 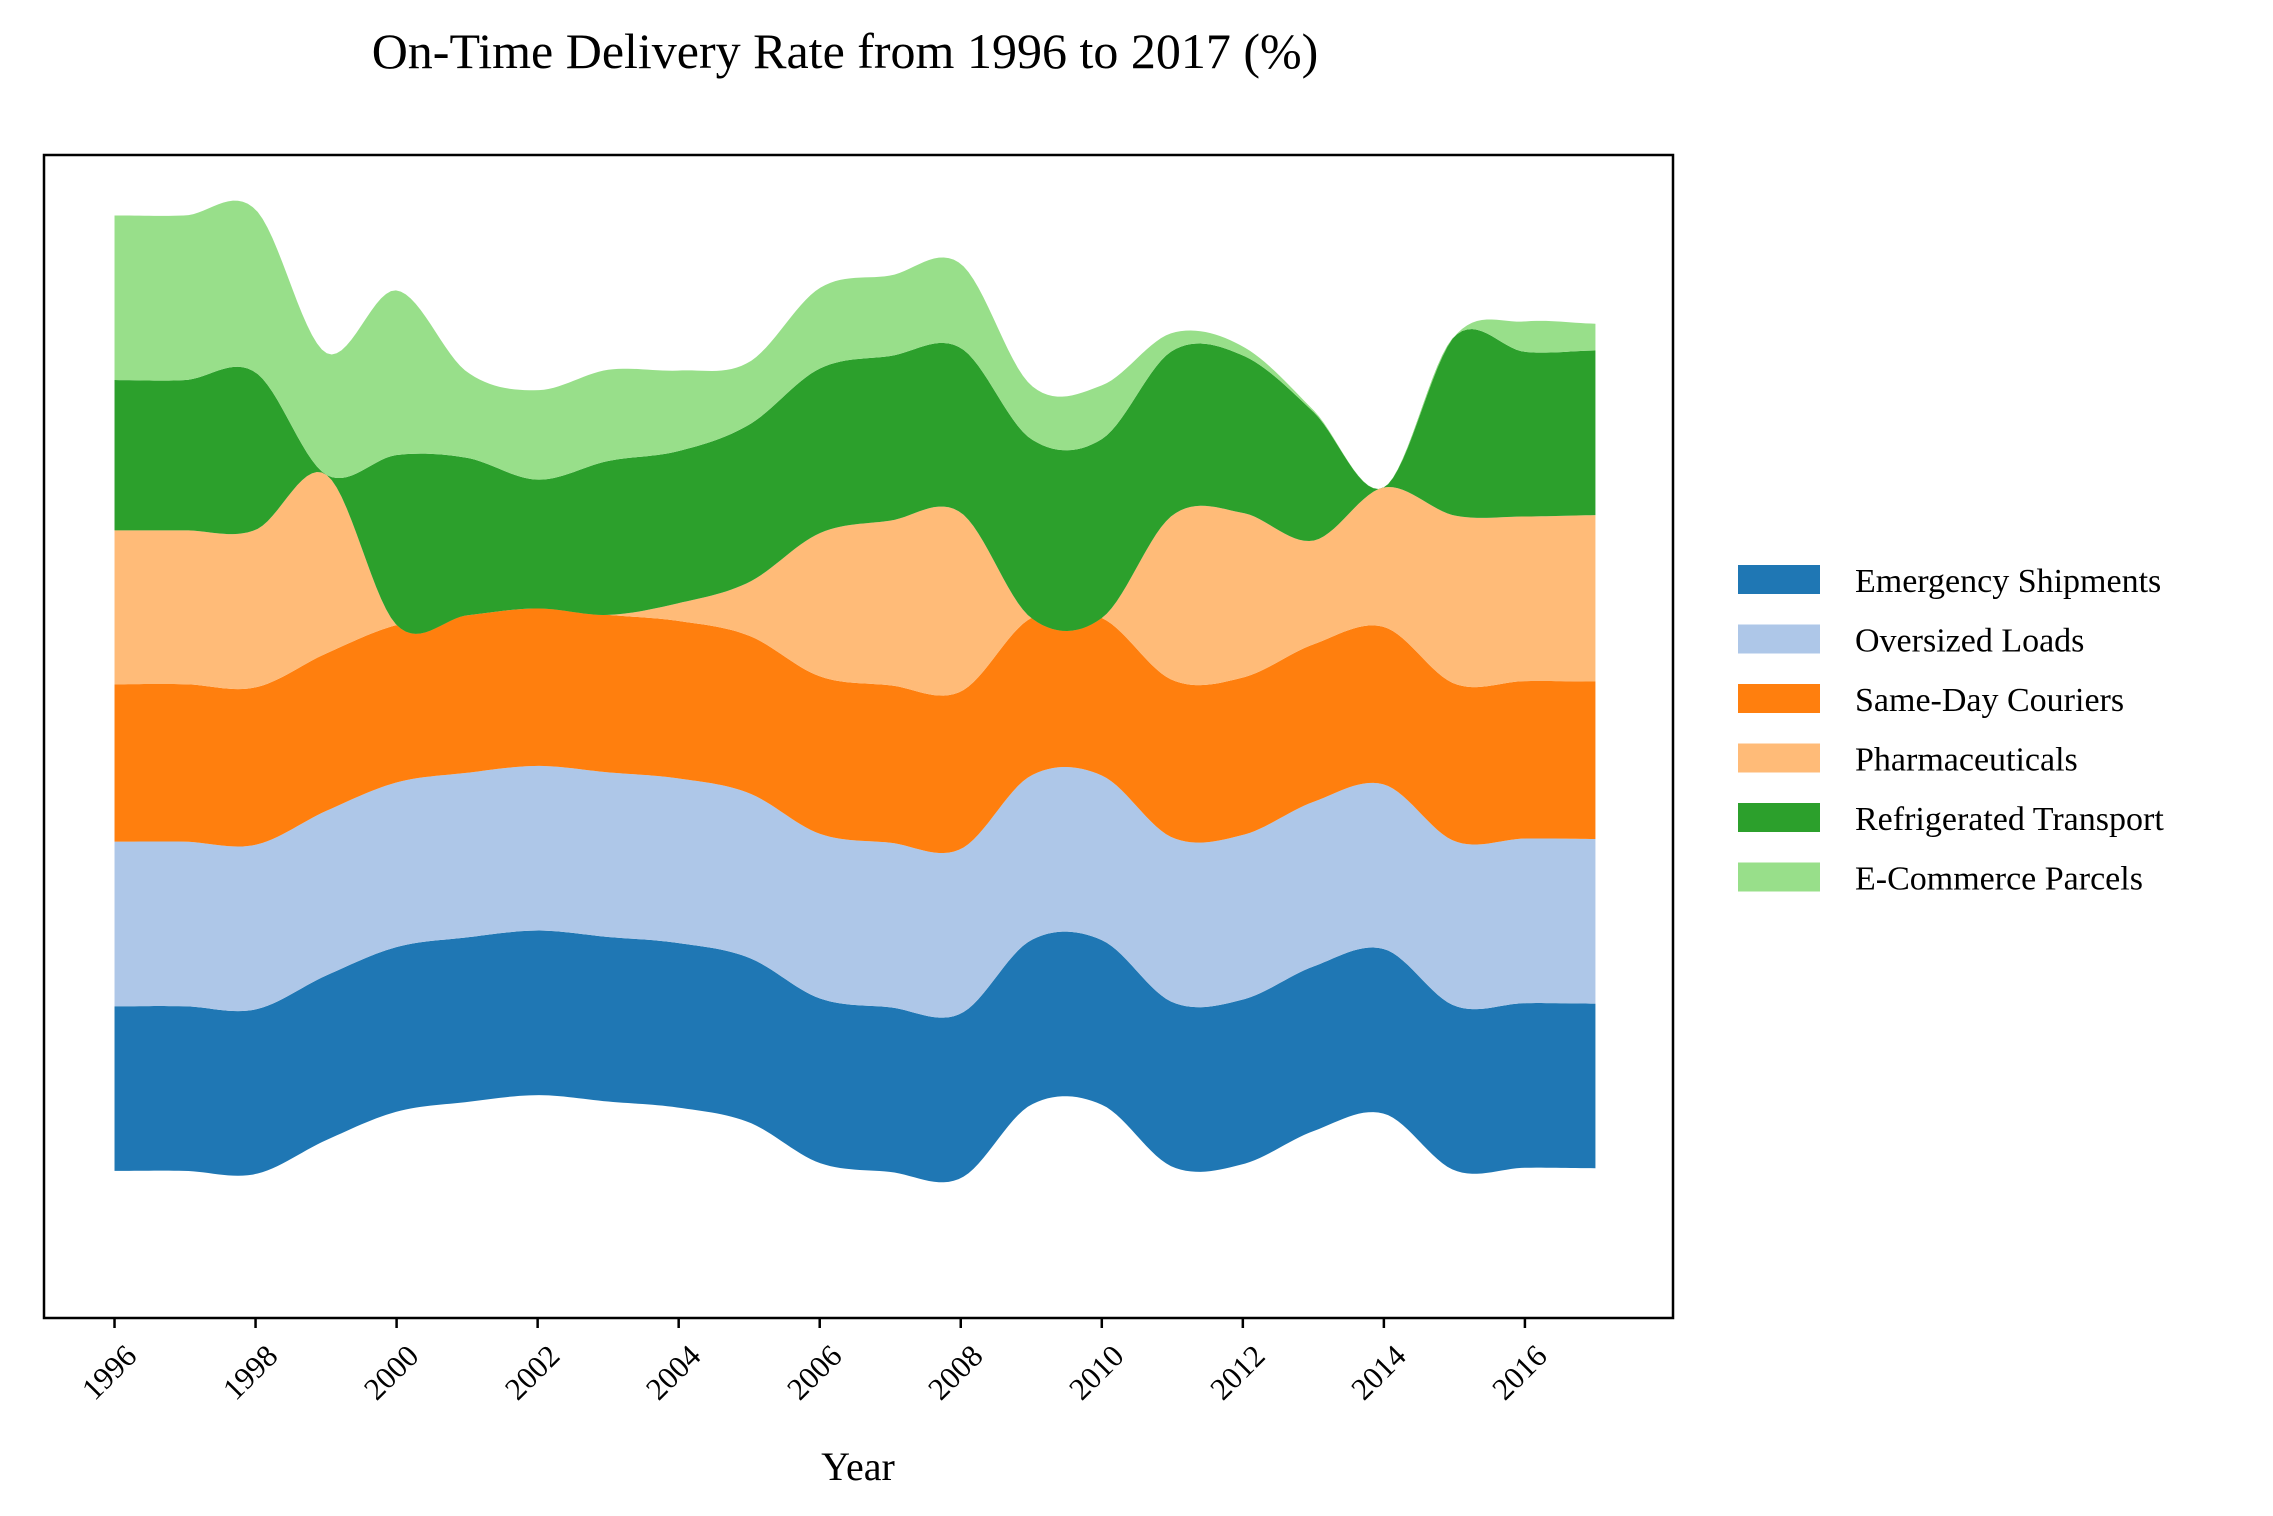 I want to click on x-tick-label: 2006, so click(x=814, y=1372).